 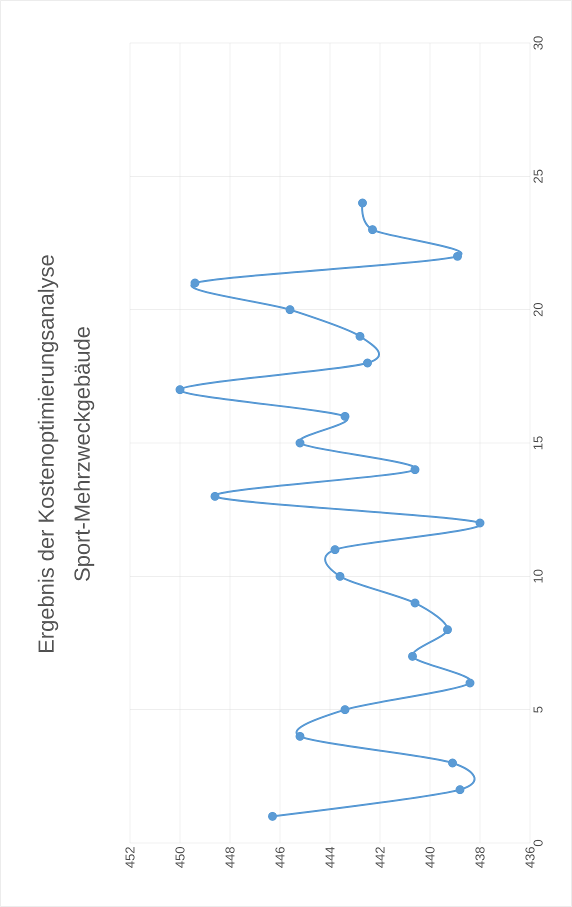 I want to click on y-tick-label: 0, so click(x=538, y=843).